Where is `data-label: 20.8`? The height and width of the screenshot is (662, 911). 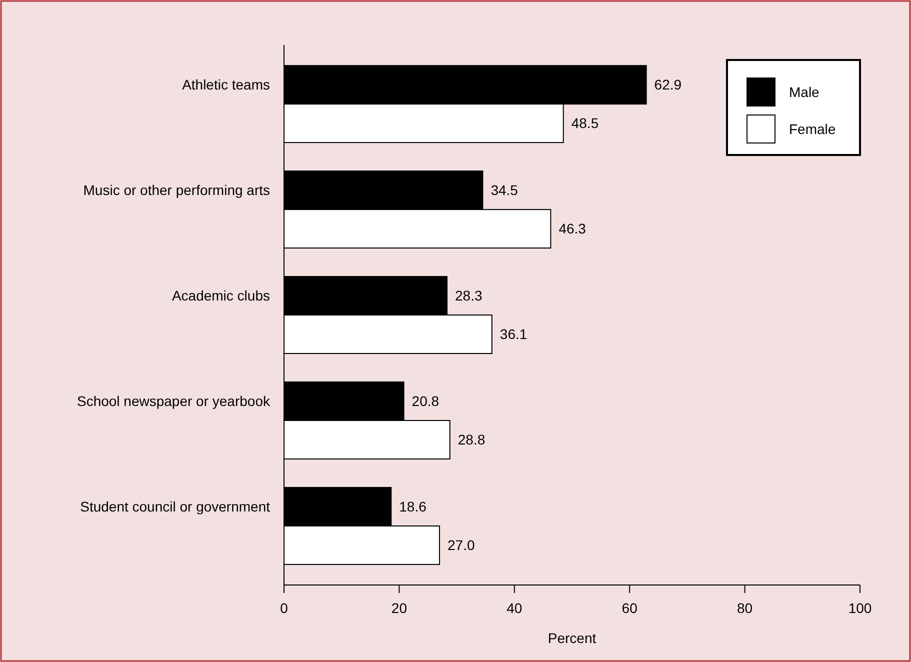 data-label: 20.8 is located at coordinates (426, 401).